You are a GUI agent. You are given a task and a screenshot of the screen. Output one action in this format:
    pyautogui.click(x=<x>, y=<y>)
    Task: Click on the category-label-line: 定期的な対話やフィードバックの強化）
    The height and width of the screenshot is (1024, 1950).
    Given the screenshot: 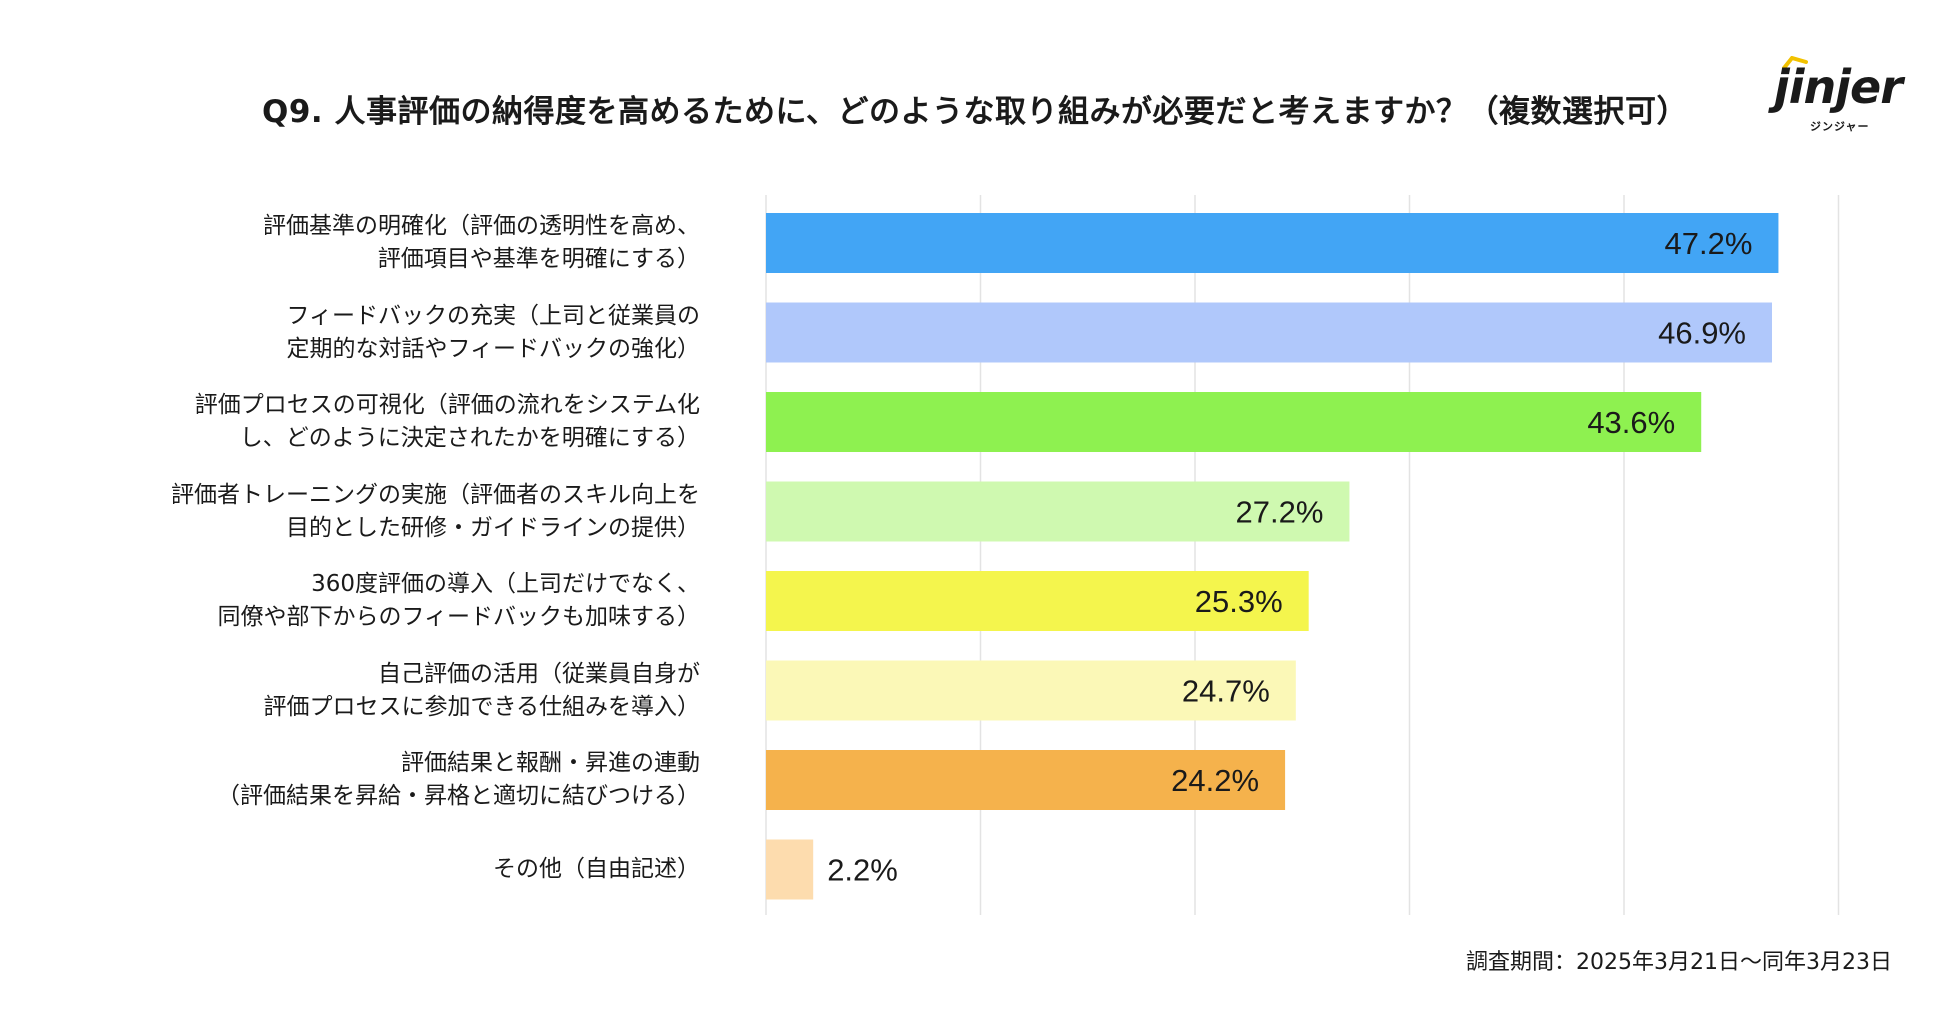 What is the action you would take?
    pyautogui.click(x=493, y=348)
    